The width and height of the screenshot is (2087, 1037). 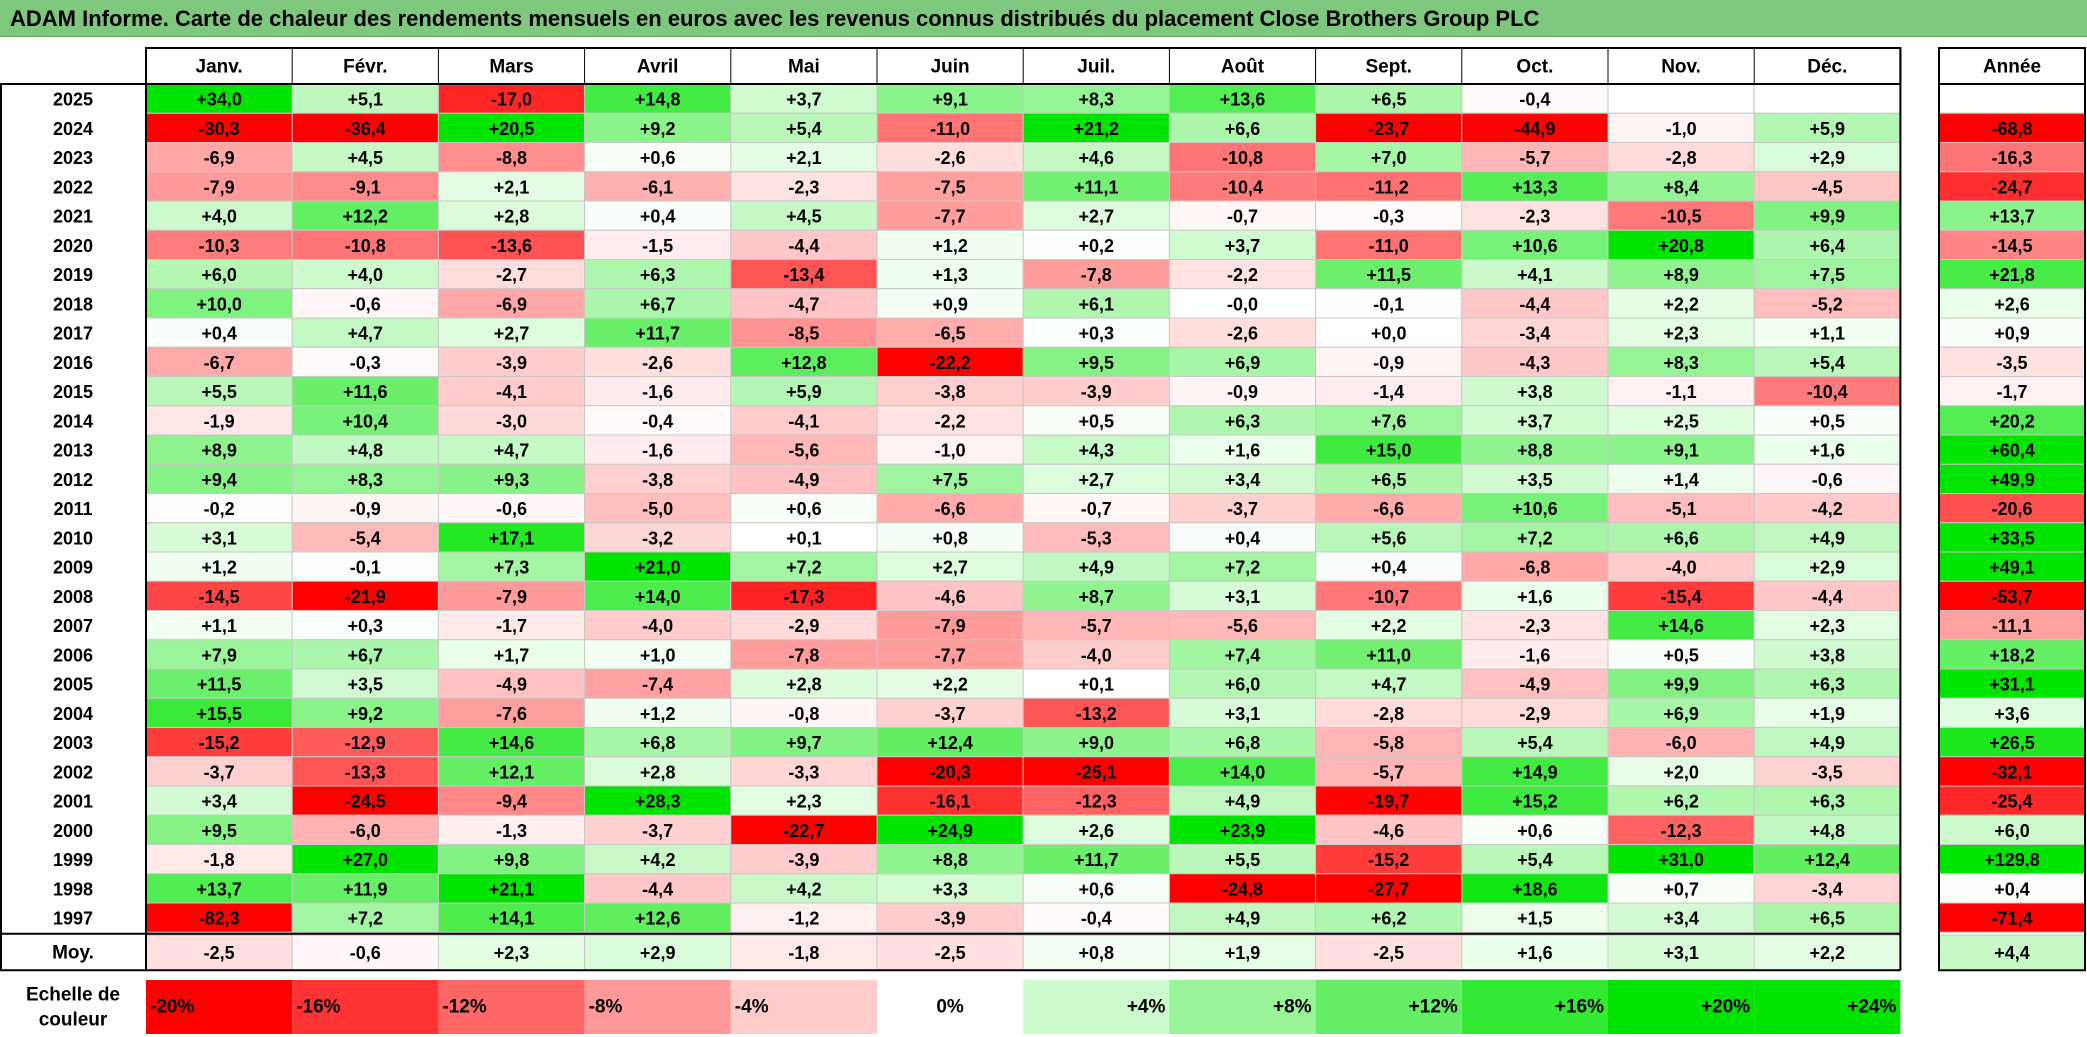 What do you see at coordinates (1097, 568) in the screenshot?
I see `cell-value-2009-7: +4,9` at bounding box center [1097, 568].